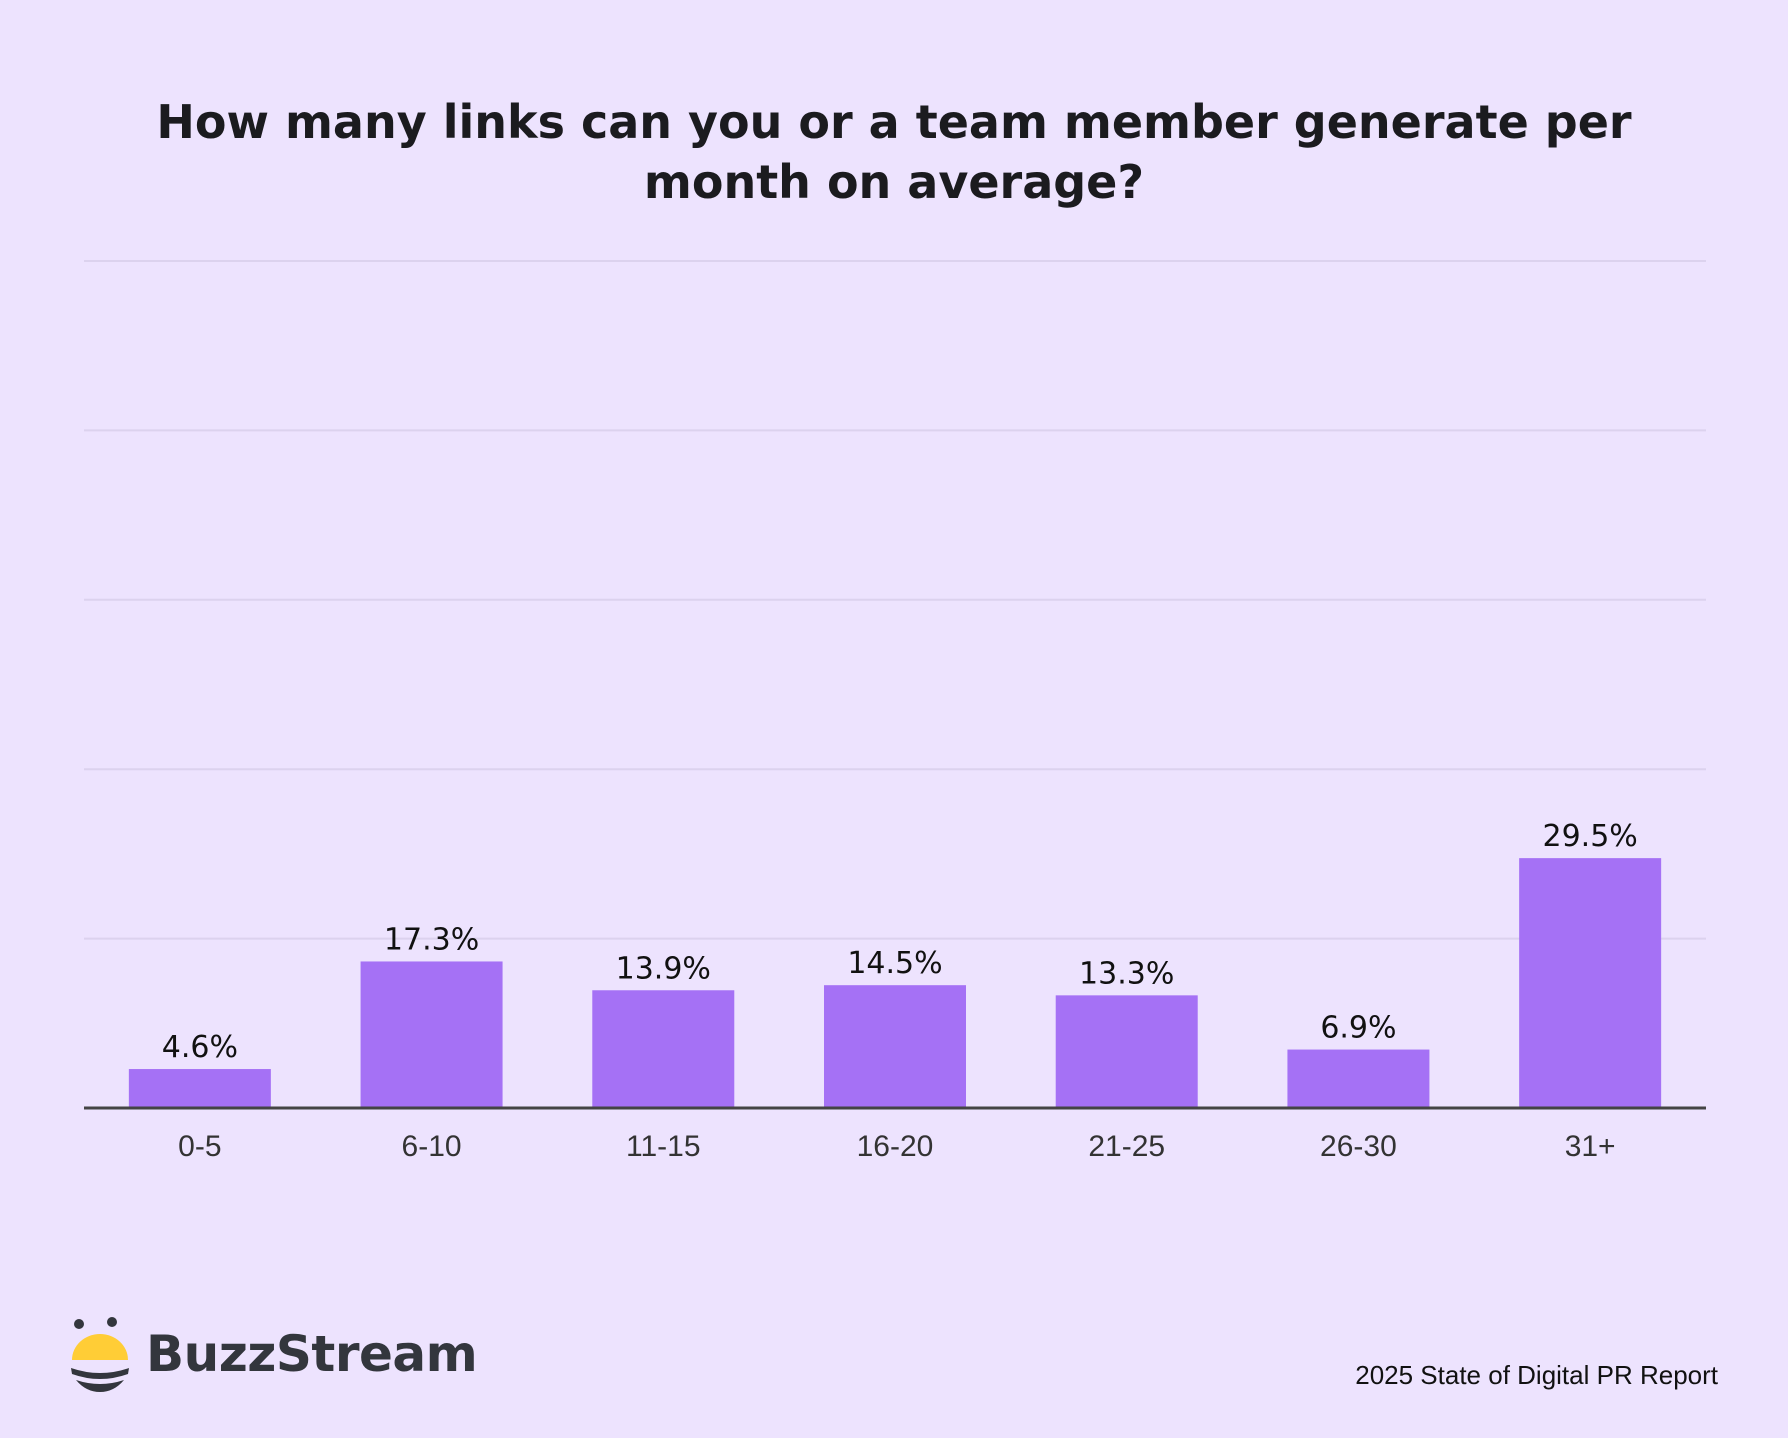 This screenshot has width=1788, height=1438. I want to click on buzzstream-logo: BuzzStream, so click(274, 1354).